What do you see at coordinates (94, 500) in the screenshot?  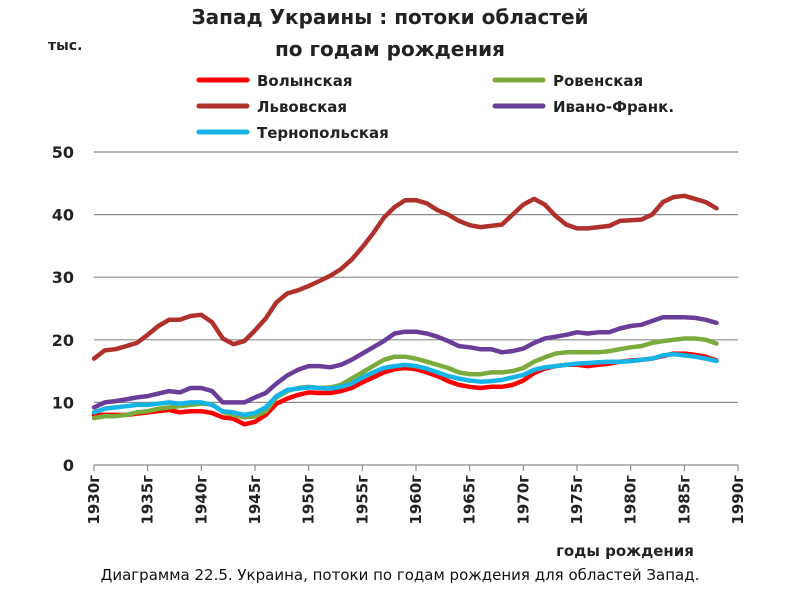 I see `x-tick-label: 1930г` at bounding box center [94, 500].